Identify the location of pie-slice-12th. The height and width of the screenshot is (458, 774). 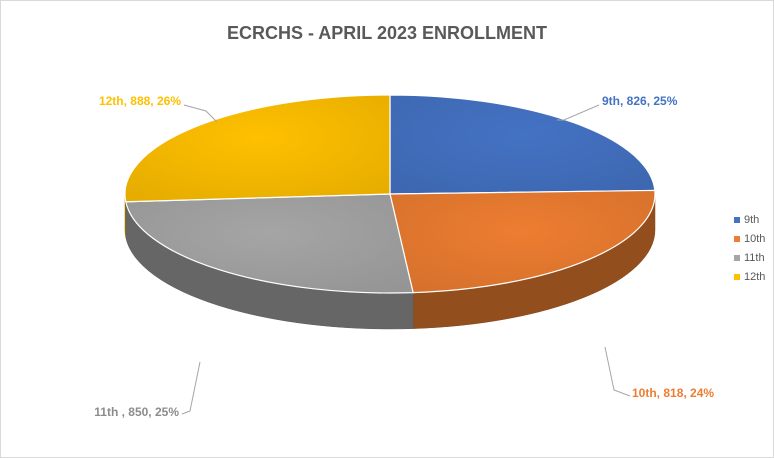
(257, 148).